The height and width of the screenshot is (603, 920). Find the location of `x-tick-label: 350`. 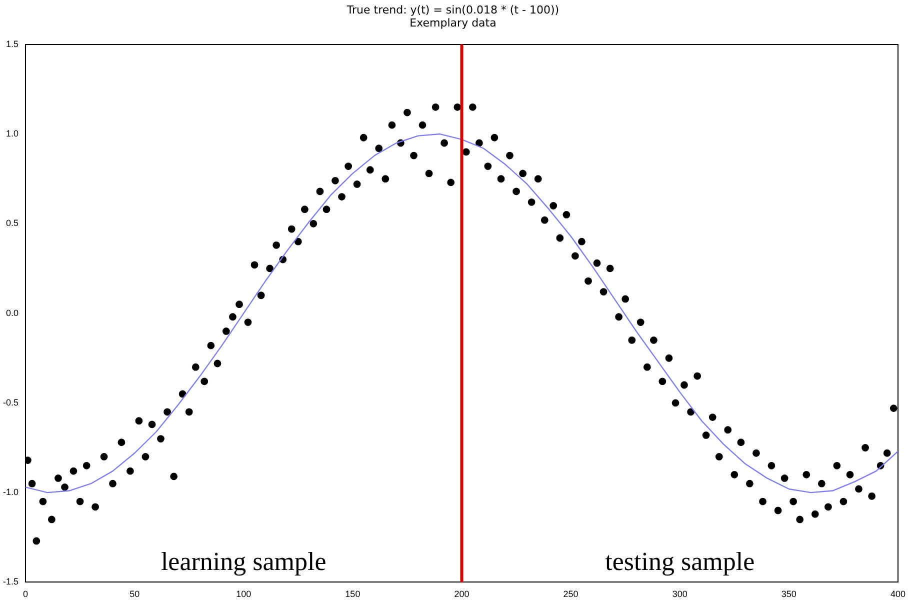

x-tick-label: 350 is located at coordinates (788, 594).